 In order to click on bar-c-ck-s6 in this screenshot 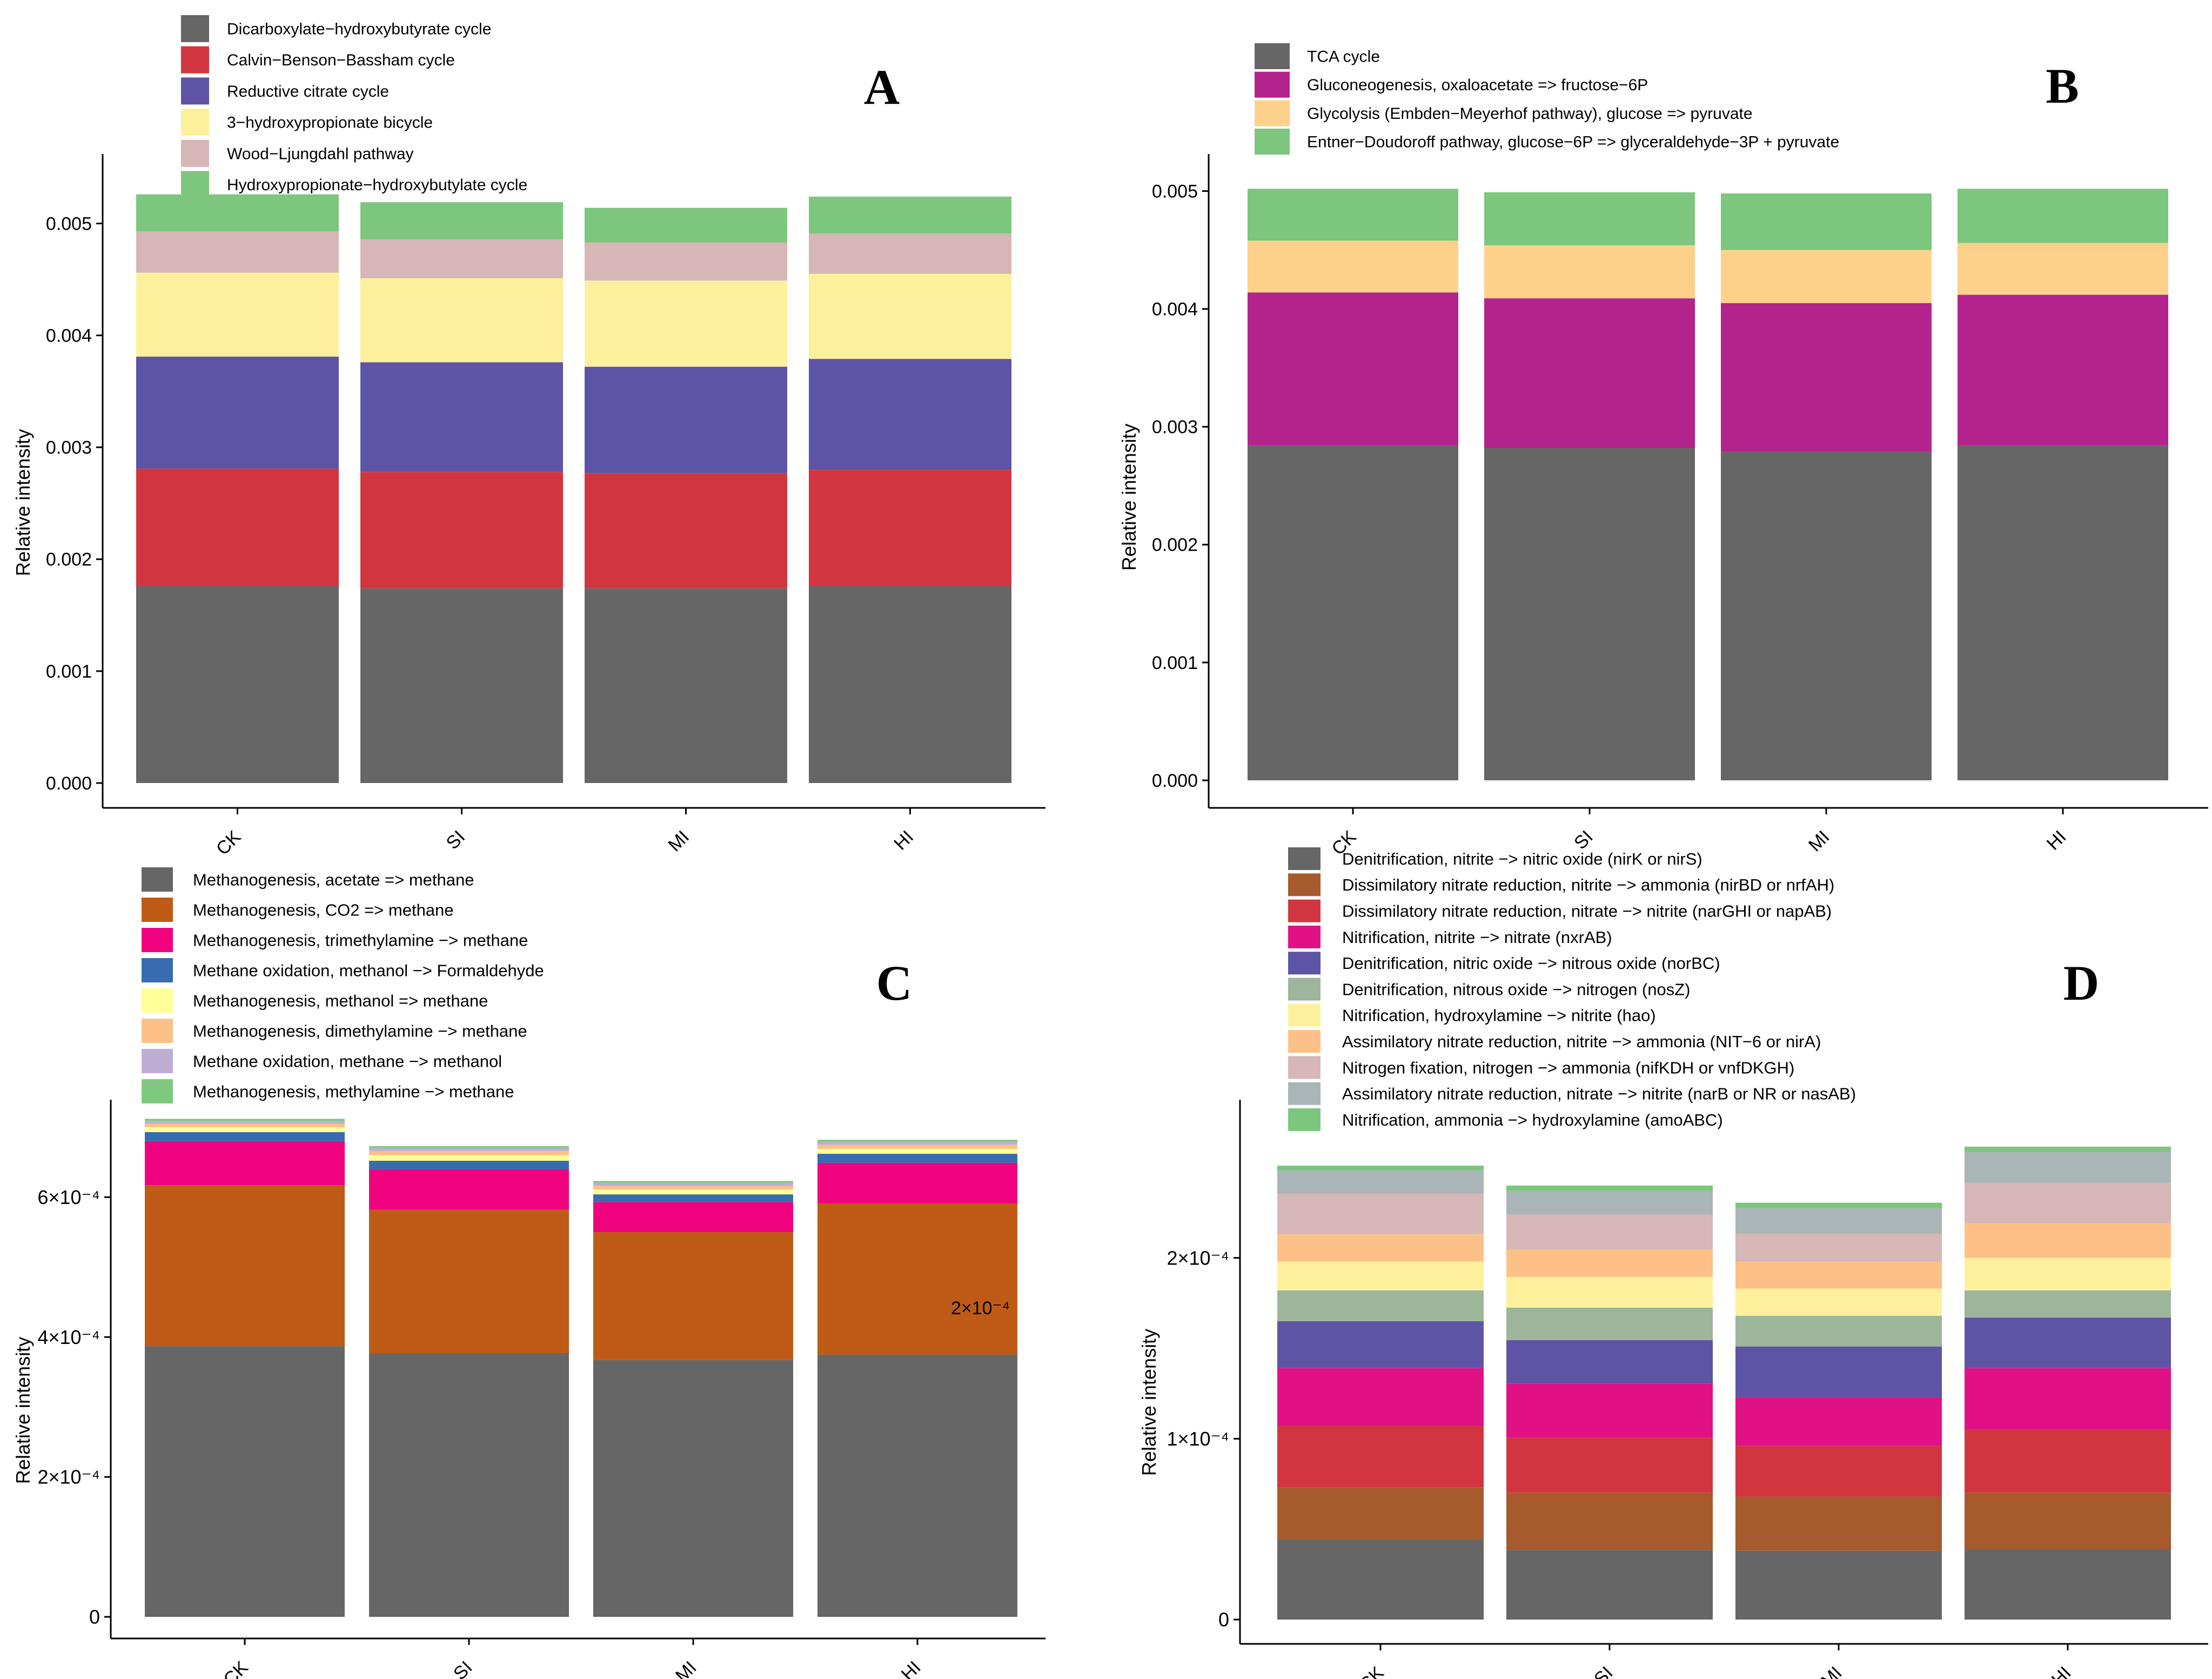, I will do `click(245, 1122)`.